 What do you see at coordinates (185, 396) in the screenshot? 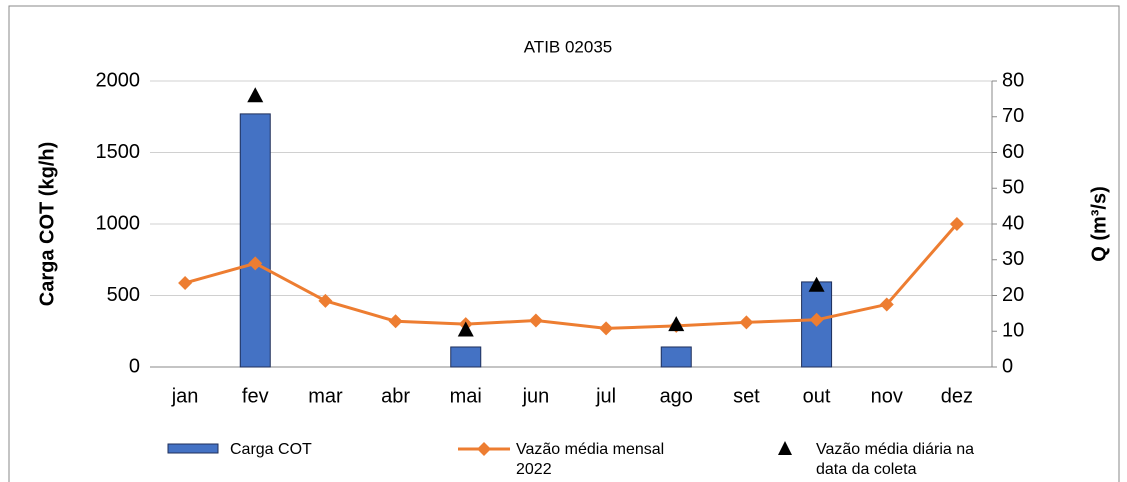
I see `x-tick-label: jan` at bounding box center [185, 396].